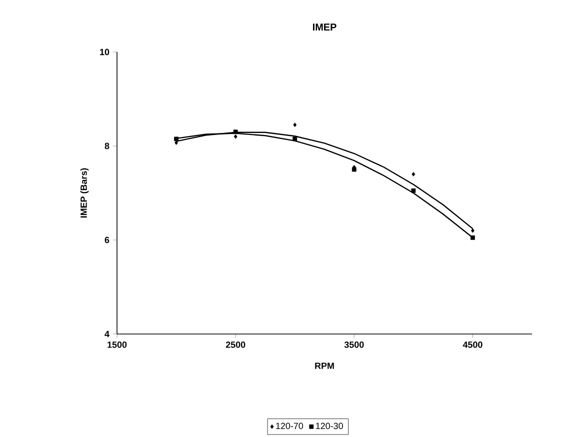 This screenshot has width=568, height=437. I want to click on chart-title: IMEP, so click(324, 27).